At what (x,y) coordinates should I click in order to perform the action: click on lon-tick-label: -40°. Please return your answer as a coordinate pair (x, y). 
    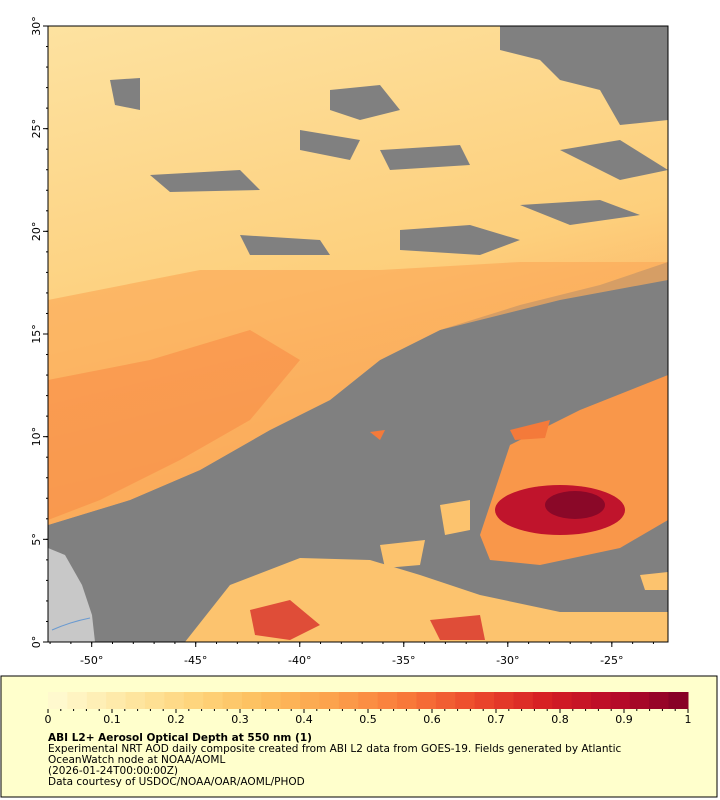
    Looking at the image, I should click on (299, 660).